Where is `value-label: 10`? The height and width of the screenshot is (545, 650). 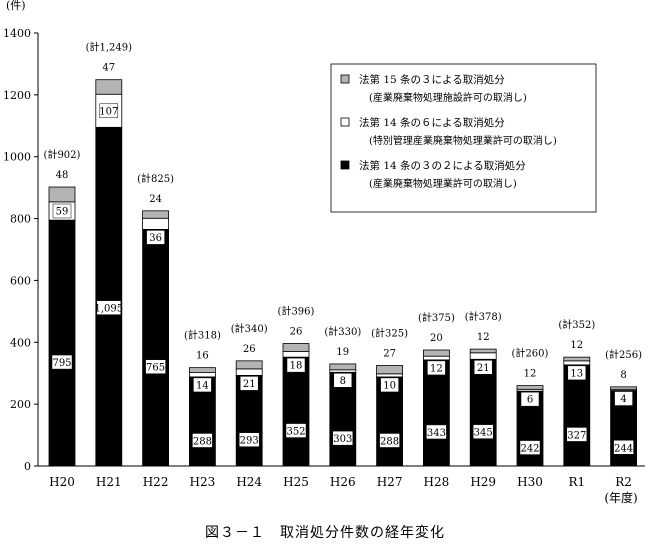
value-label: 10 is located at coordinates (389, 385).